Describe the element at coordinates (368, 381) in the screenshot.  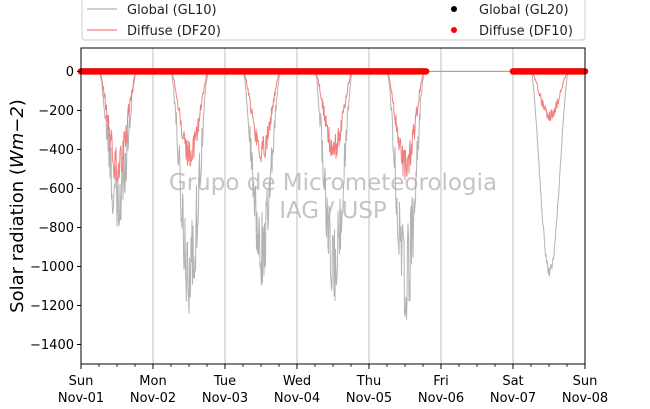
I see `x-tick-label-day: Thu` at that location.